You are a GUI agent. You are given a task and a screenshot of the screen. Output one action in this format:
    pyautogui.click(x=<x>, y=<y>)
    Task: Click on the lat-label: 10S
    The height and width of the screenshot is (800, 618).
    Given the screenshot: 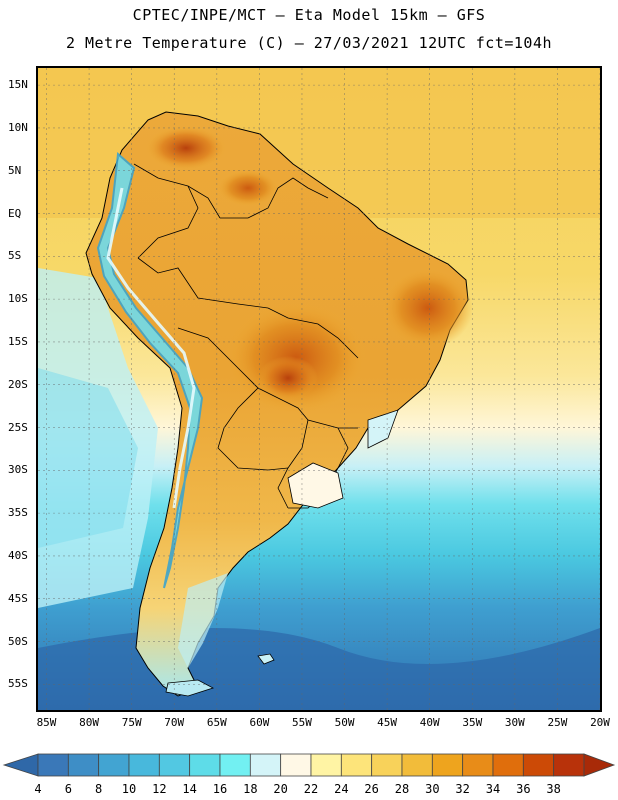 What is the action you would take?
    pyautogui.click(x=18, y=299)
    